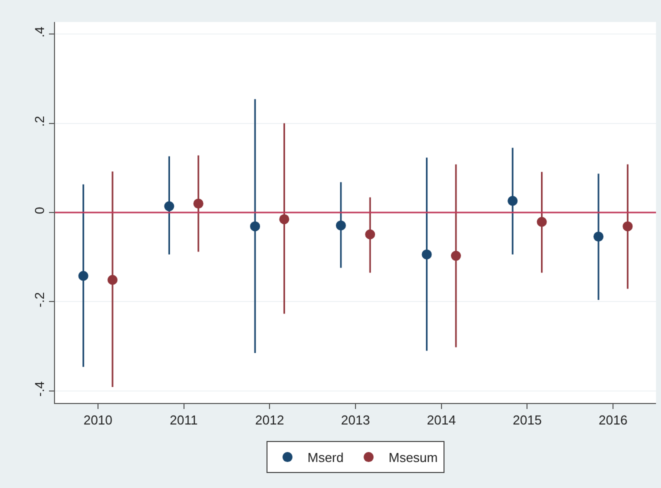 The image size is (661, 488). What do you see at coordinates (413, 458) in the screenshot?
I see `legend-label: Msesum` at bounding box center [413, 458].